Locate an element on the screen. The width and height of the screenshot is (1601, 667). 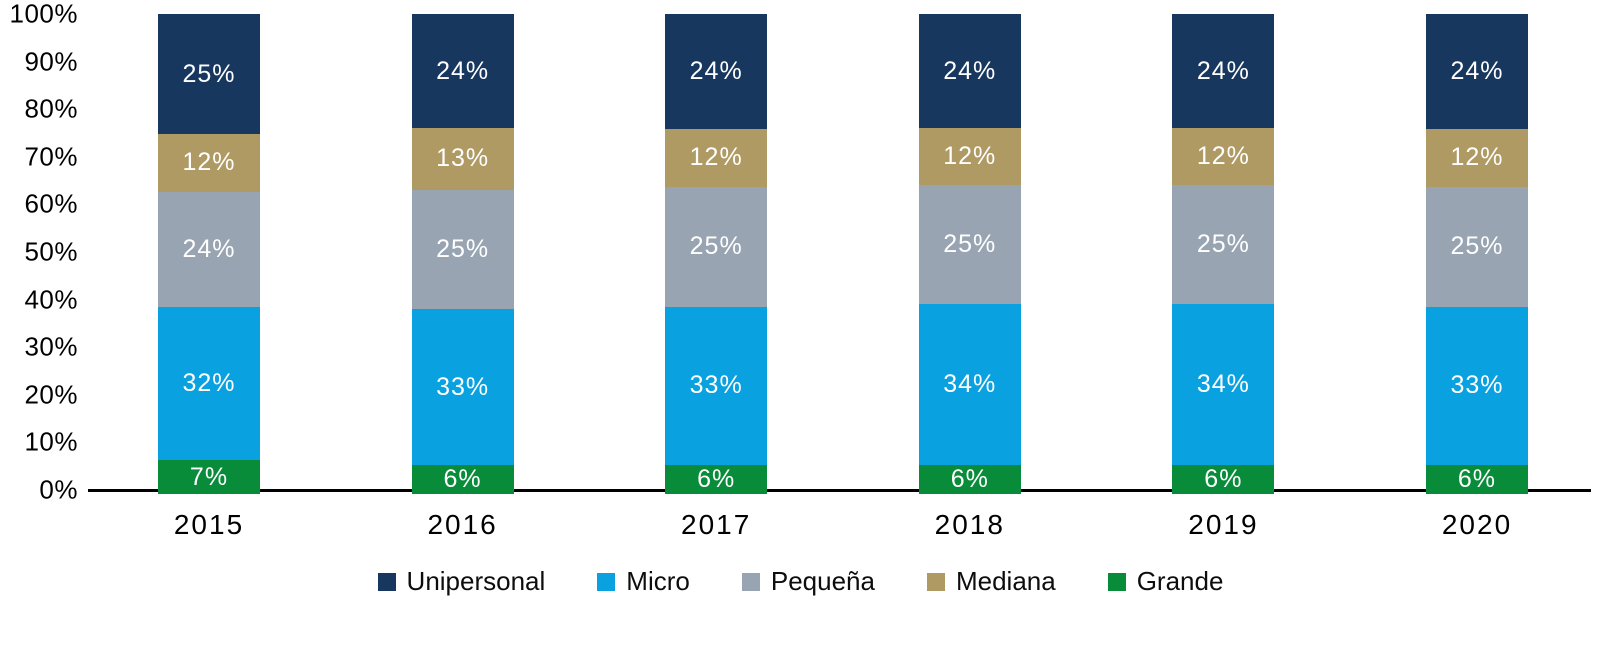
bar-segment-pequena-2015: 24% is located at coordinates (209, 249).